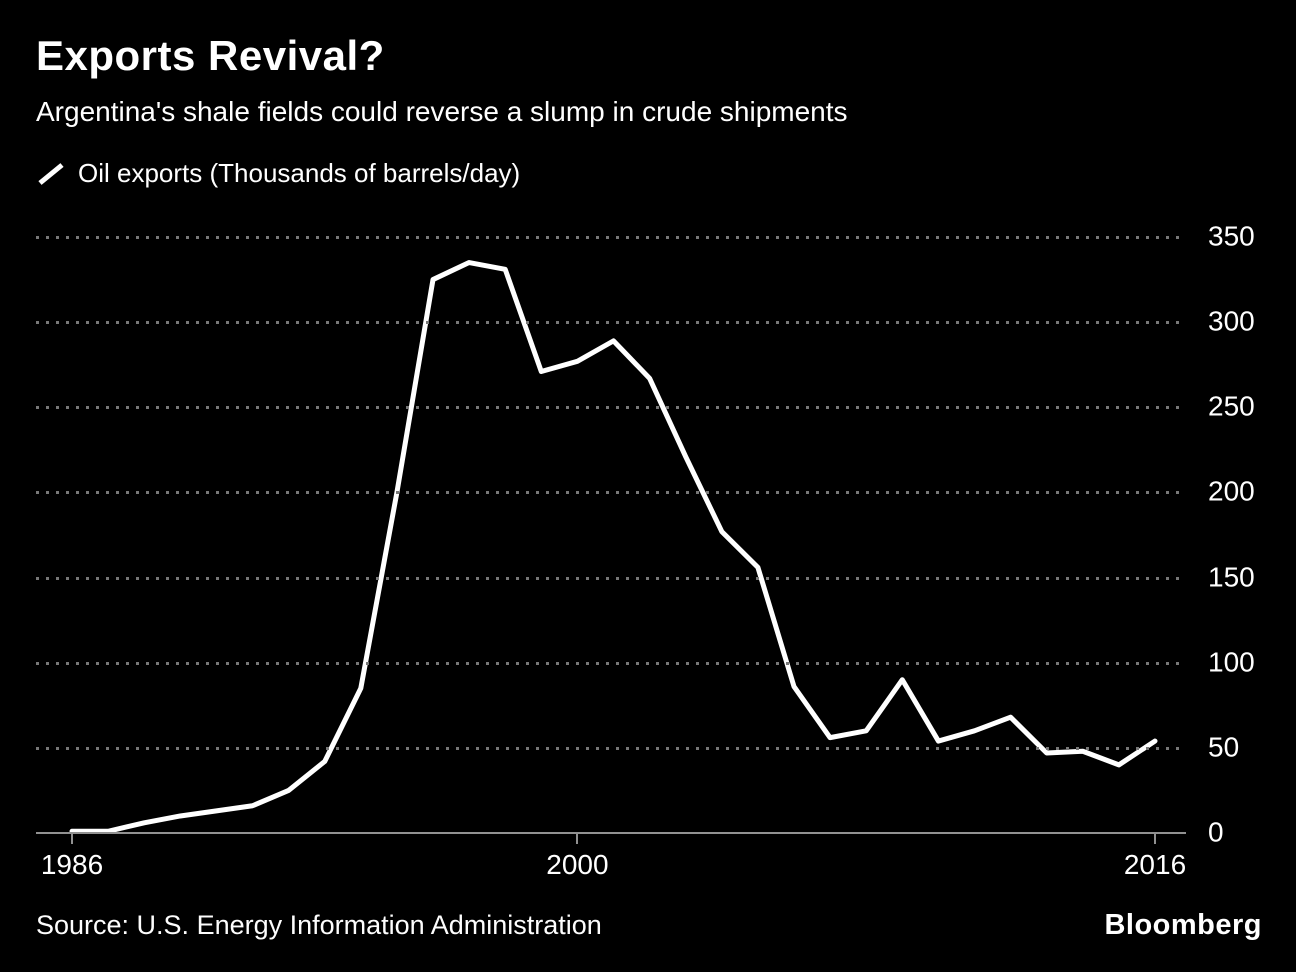 The height and width of the screenshot is (972, 1296). I want to click on chart-legend: Oil exports (Thousands of barrels/day), so click(649, 173).